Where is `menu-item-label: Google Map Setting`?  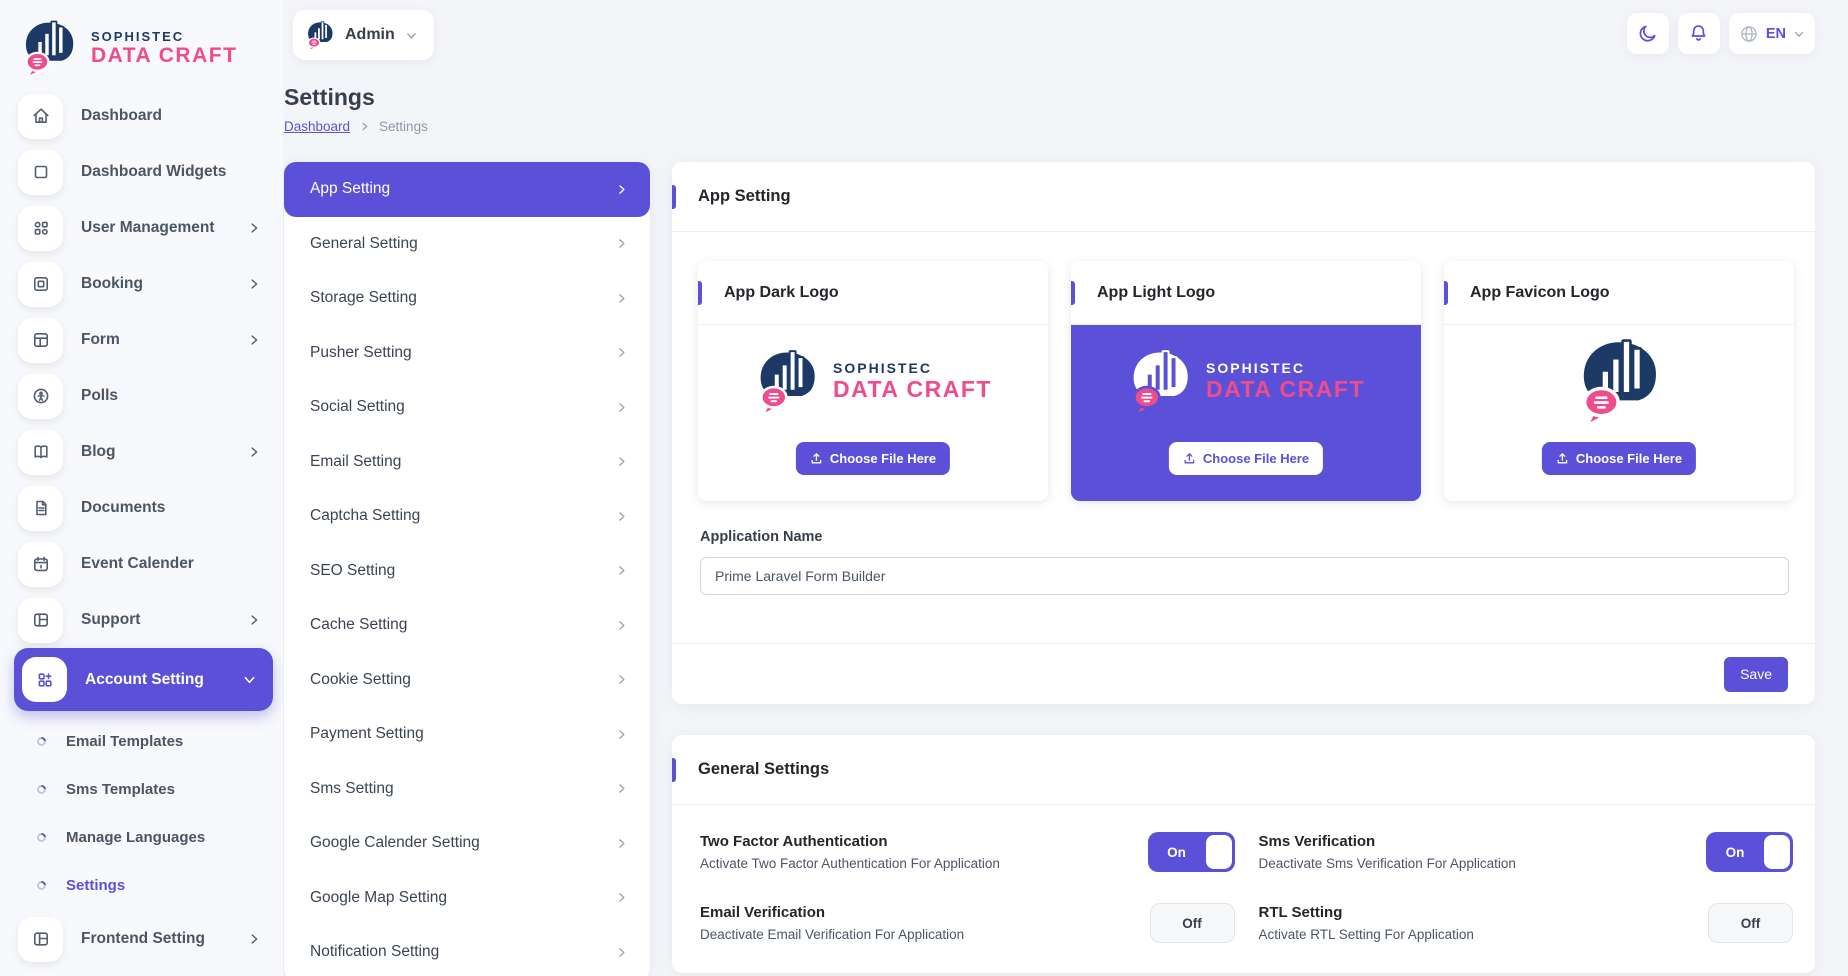
menu-item-label: Google Map Setting is located at coordinates (379, 897).